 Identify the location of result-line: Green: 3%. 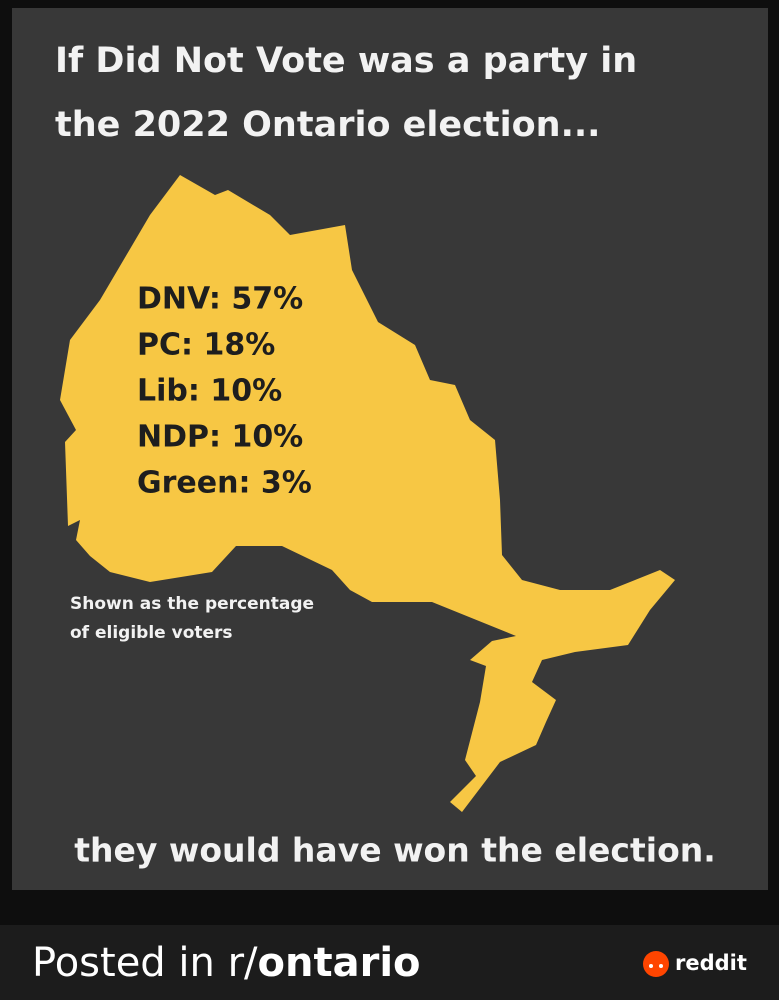
(224, 483).